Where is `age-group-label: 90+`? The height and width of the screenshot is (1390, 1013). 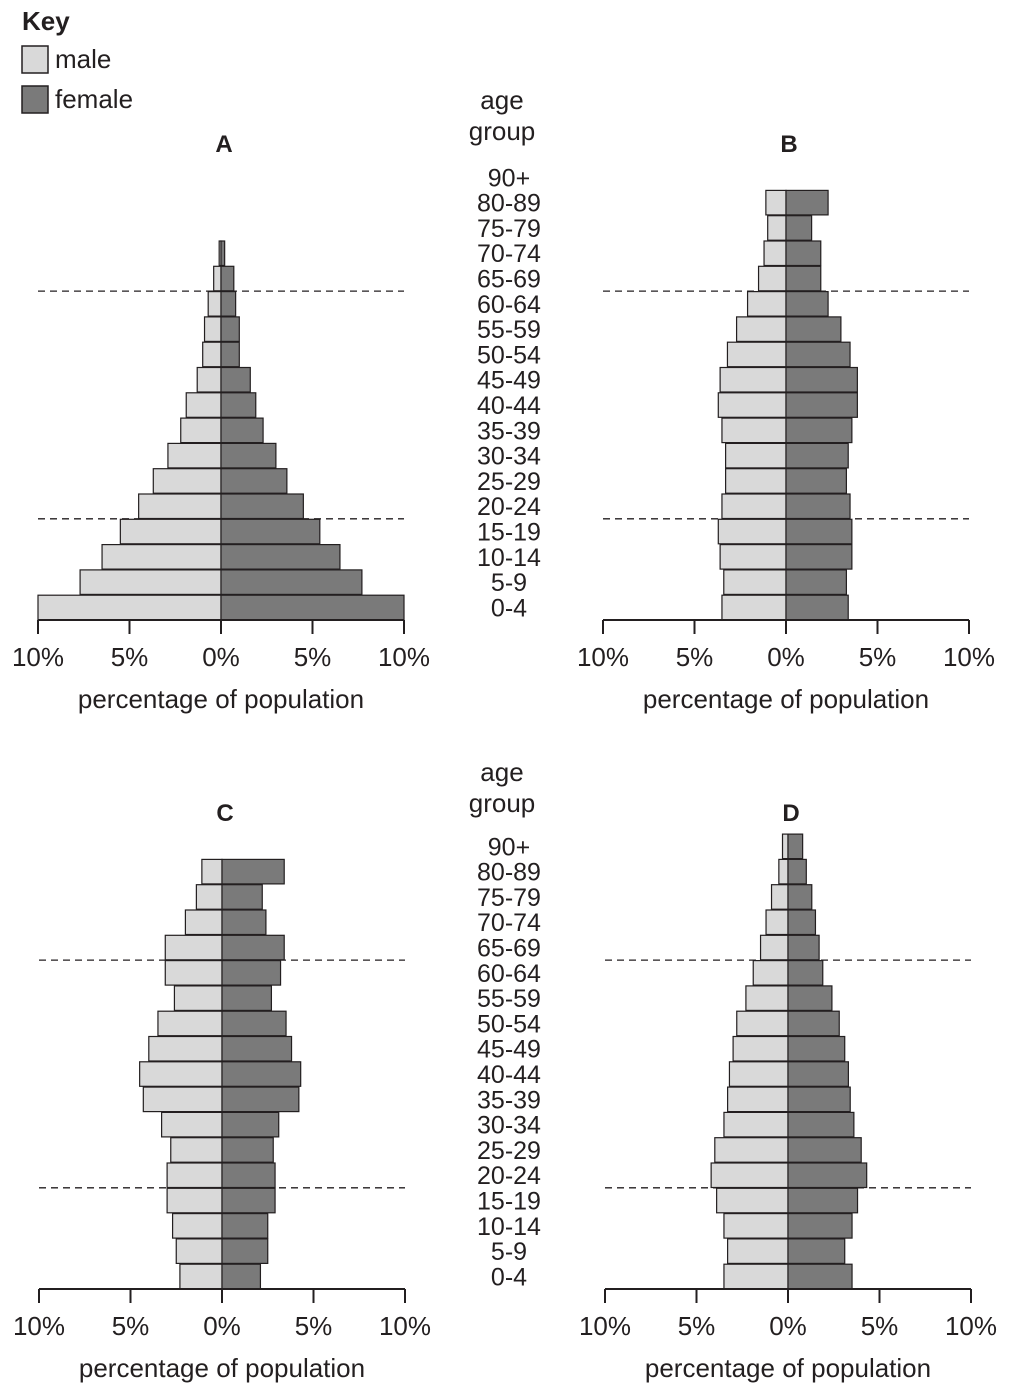
age-group-label: 90+ is located at coordinates (509, 847).